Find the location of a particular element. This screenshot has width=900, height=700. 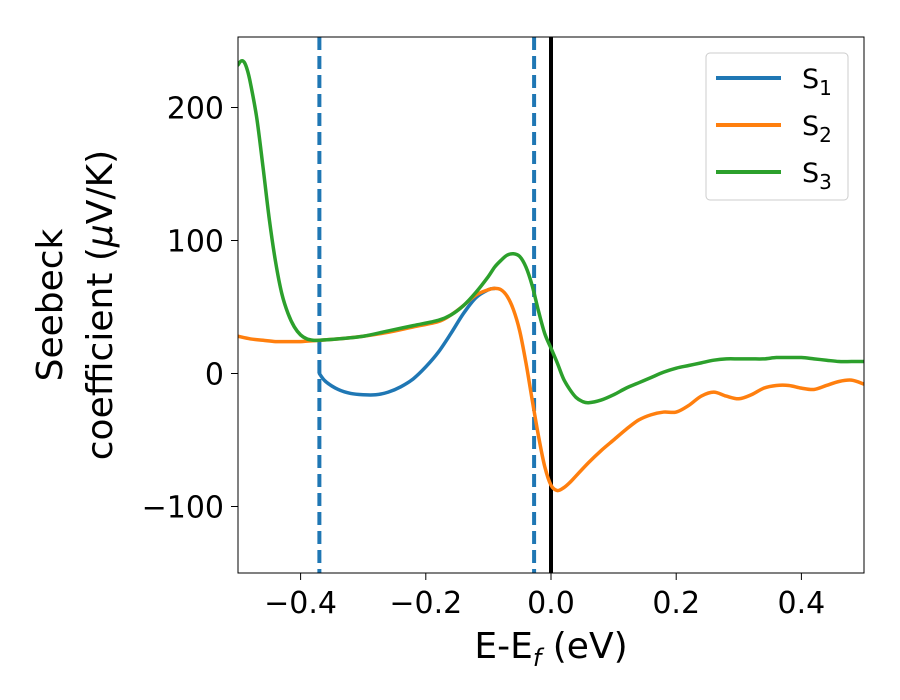

legend-label: S1 is located at coordinates (817, 82).